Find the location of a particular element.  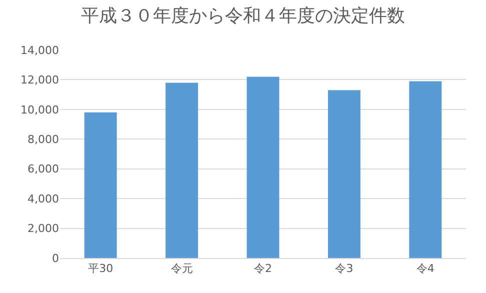

y-tick-label: 4,000 is located at coordinates (43, 199).